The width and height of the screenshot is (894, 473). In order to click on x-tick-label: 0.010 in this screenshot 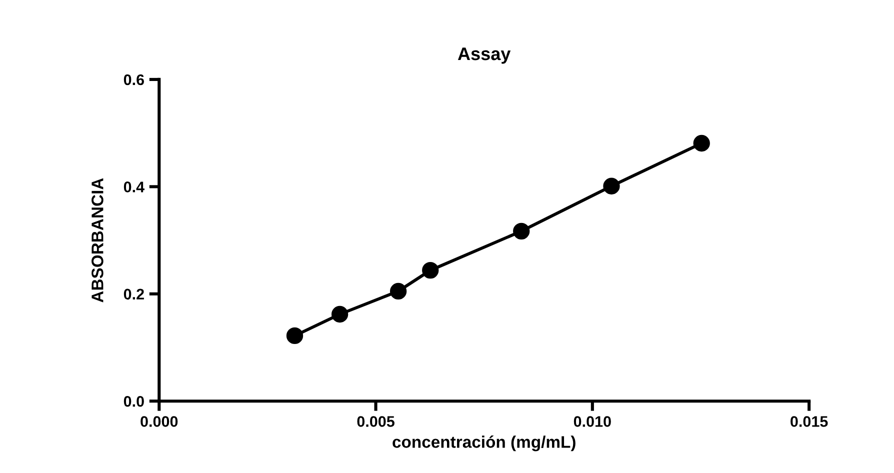, I will do `click(592, 421)`.